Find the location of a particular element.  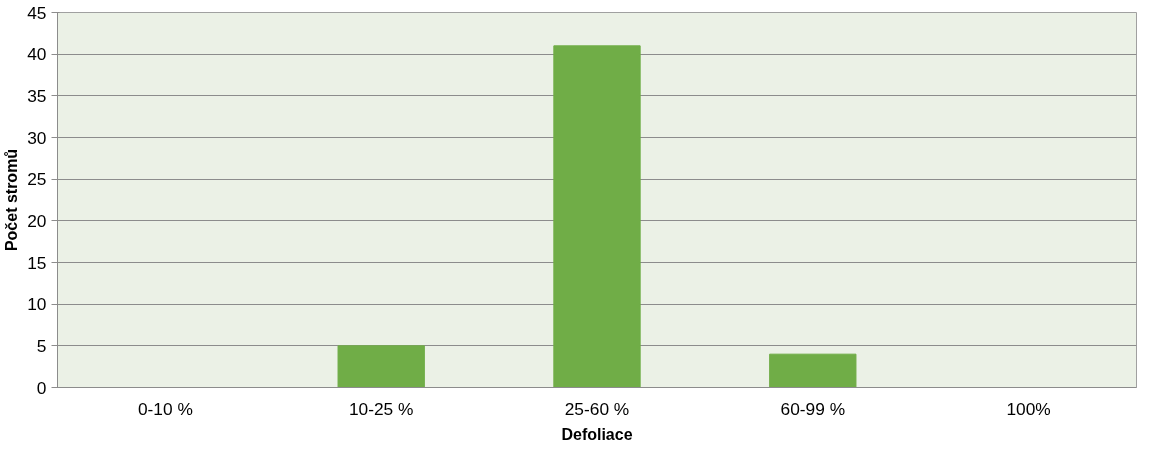

y-tick-label: 40 is located at coordinates (37, 54).